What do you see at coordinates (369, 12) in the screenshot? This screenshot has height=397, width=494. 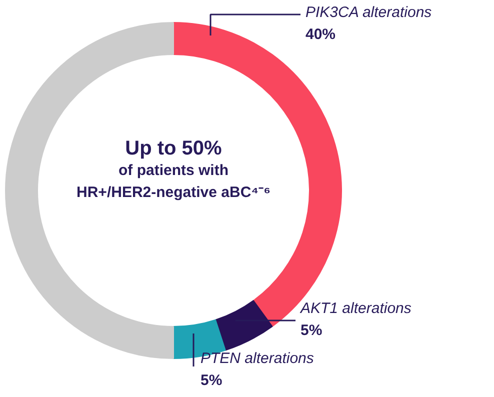 I see `slice-label: PIK3CA alterations` at bounding box center [369, 12].